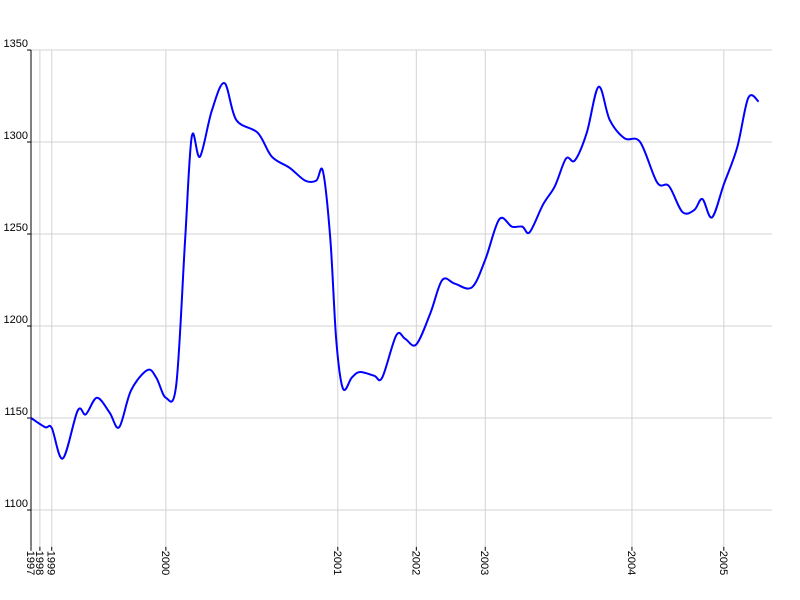 This screenshot has height=600, width=800. I want to click on x-tick-label: 1999, so click(51, 563).